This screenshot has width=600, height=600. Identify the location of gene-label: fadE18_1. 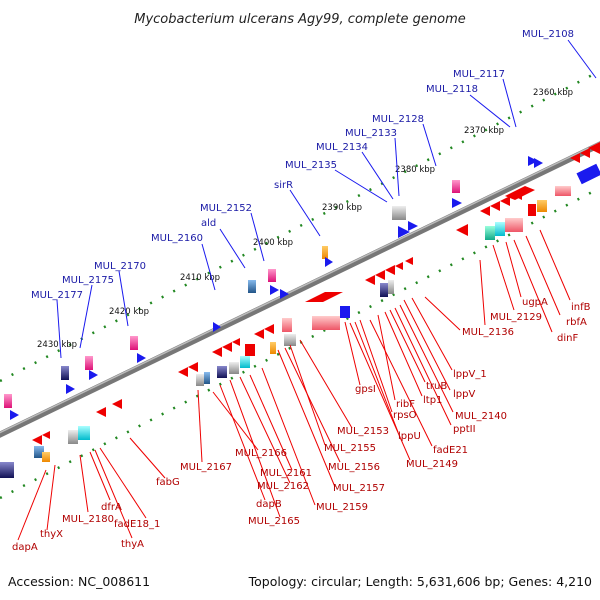
(137, 524).